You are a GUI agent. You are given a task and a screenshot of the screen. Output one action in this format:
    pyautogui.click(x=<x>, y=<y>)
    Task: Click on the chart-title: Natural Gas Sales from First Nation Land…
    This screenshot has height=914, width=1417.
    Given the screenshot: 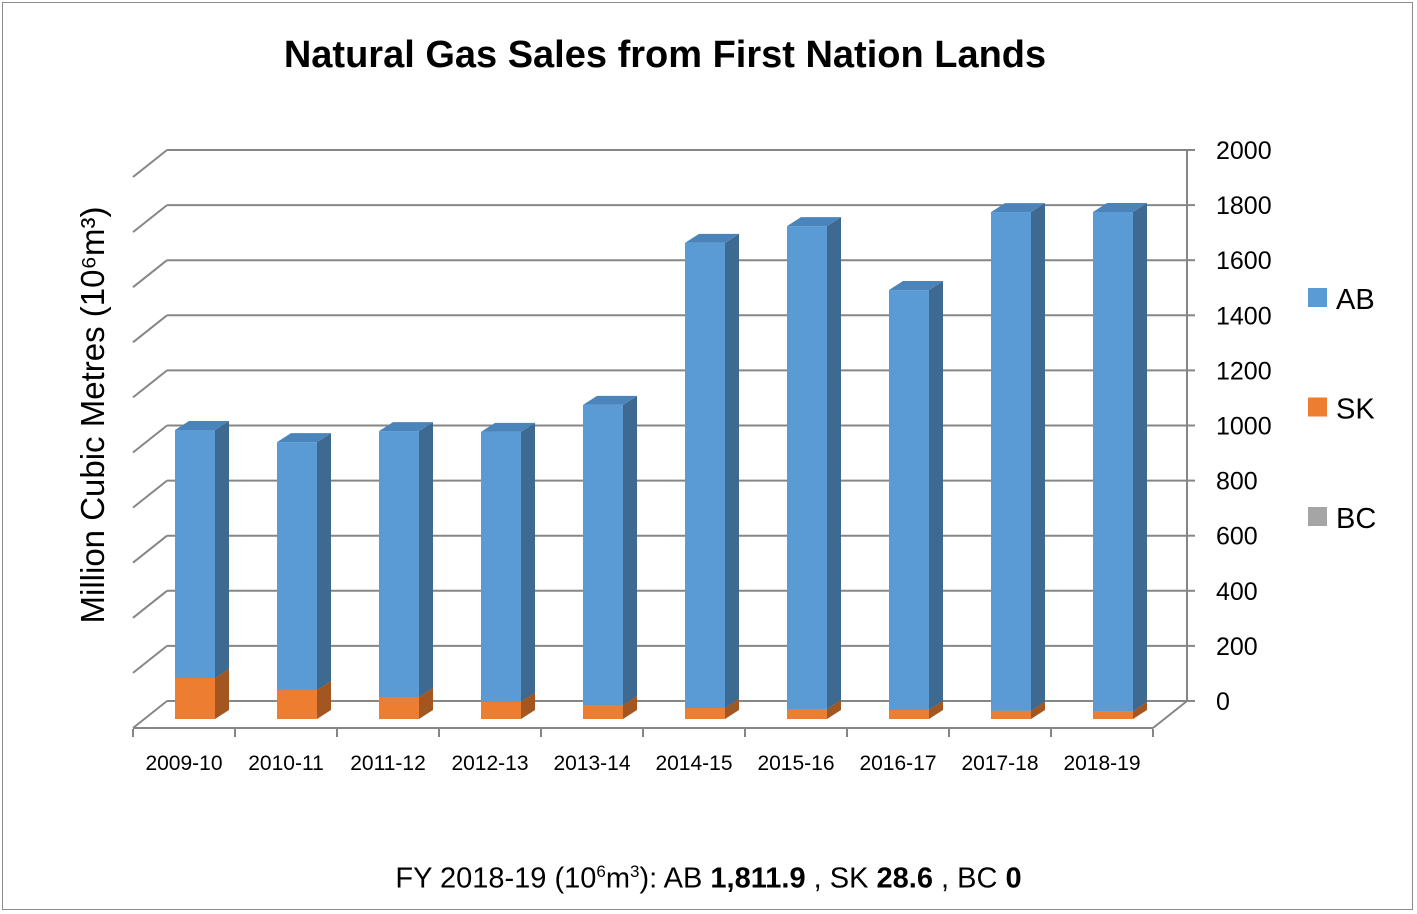 What is the action you would take?
    pyautogui.click(x=665, y=55)
    